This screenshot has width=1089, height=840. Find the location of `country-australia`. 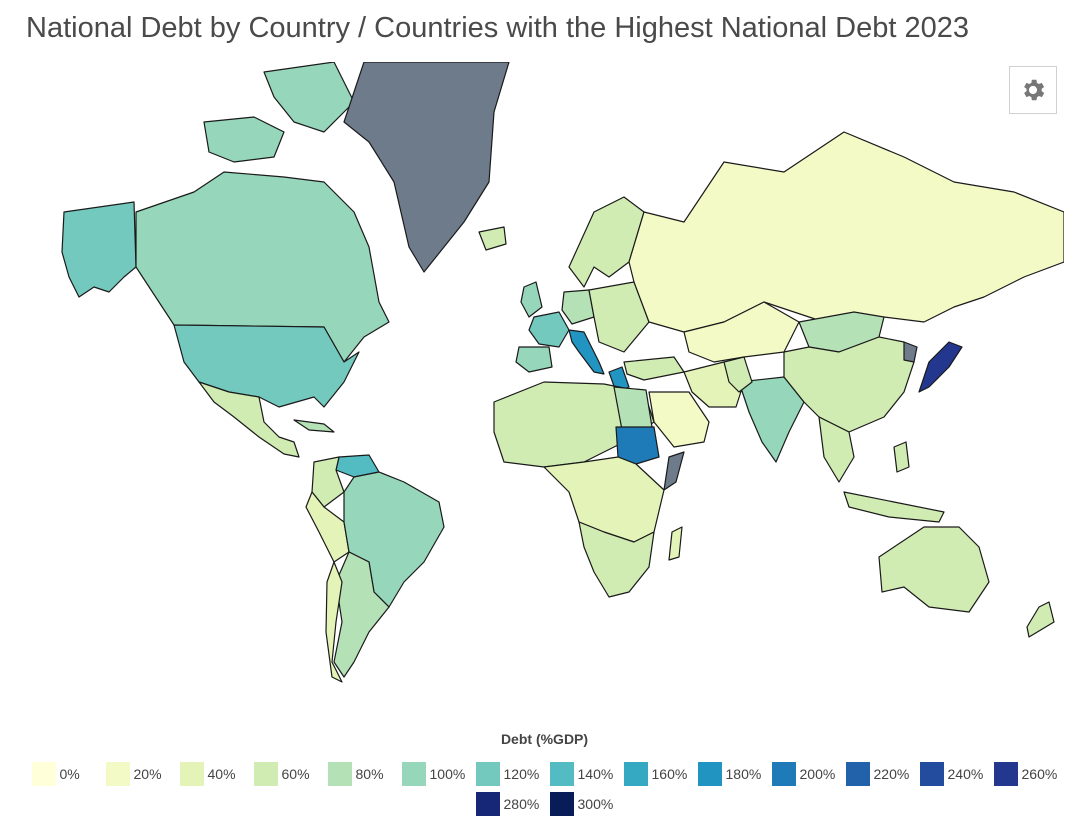

country-australia is located at coordinates (934, 569).